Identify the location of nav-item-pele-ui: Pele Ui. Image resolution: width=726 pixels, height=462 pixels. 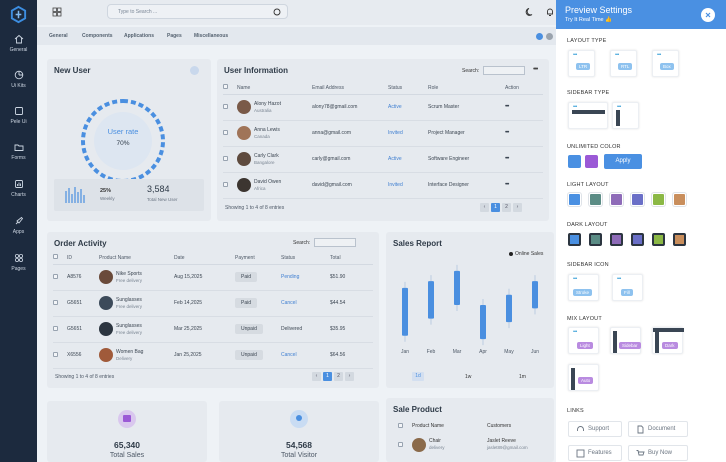
(18, 115).